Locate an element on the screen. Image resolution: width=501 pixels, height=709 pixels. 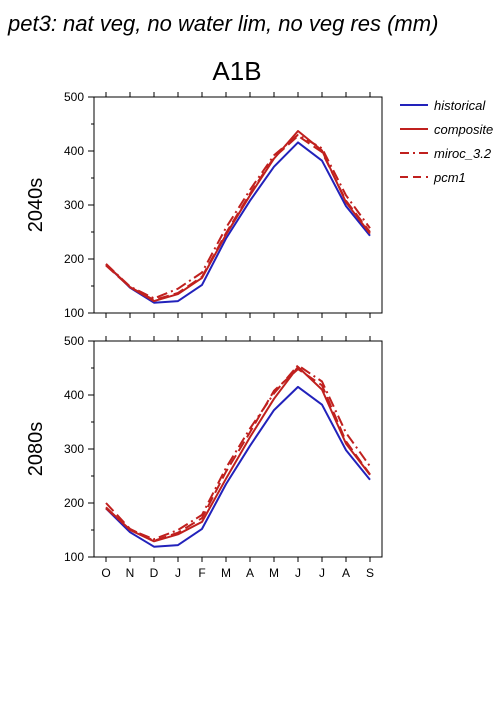
legend-label: pcm1 is located at coordinates (449, 177).